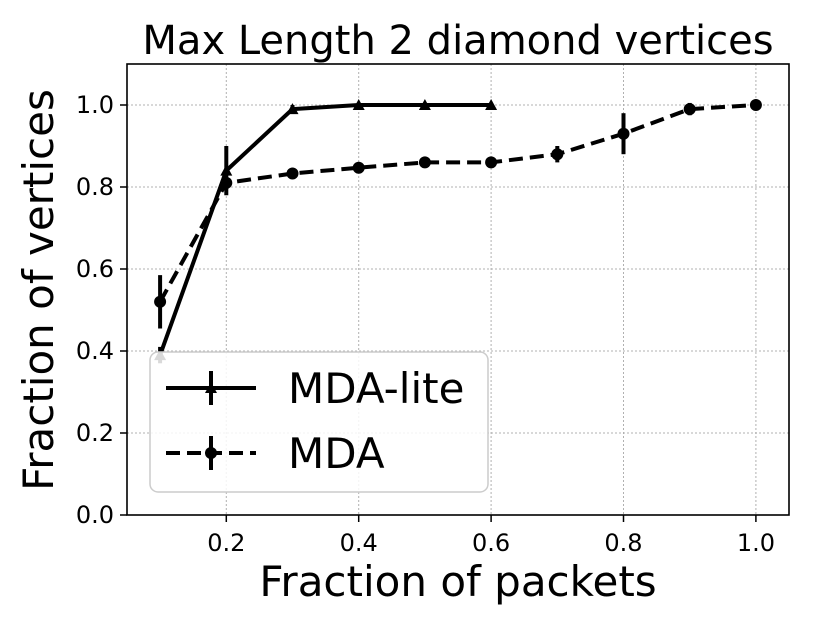  Describe the element at coordinates (319, 422) in the screenshot. I see `legend: MDA-lite MDA` at that location.